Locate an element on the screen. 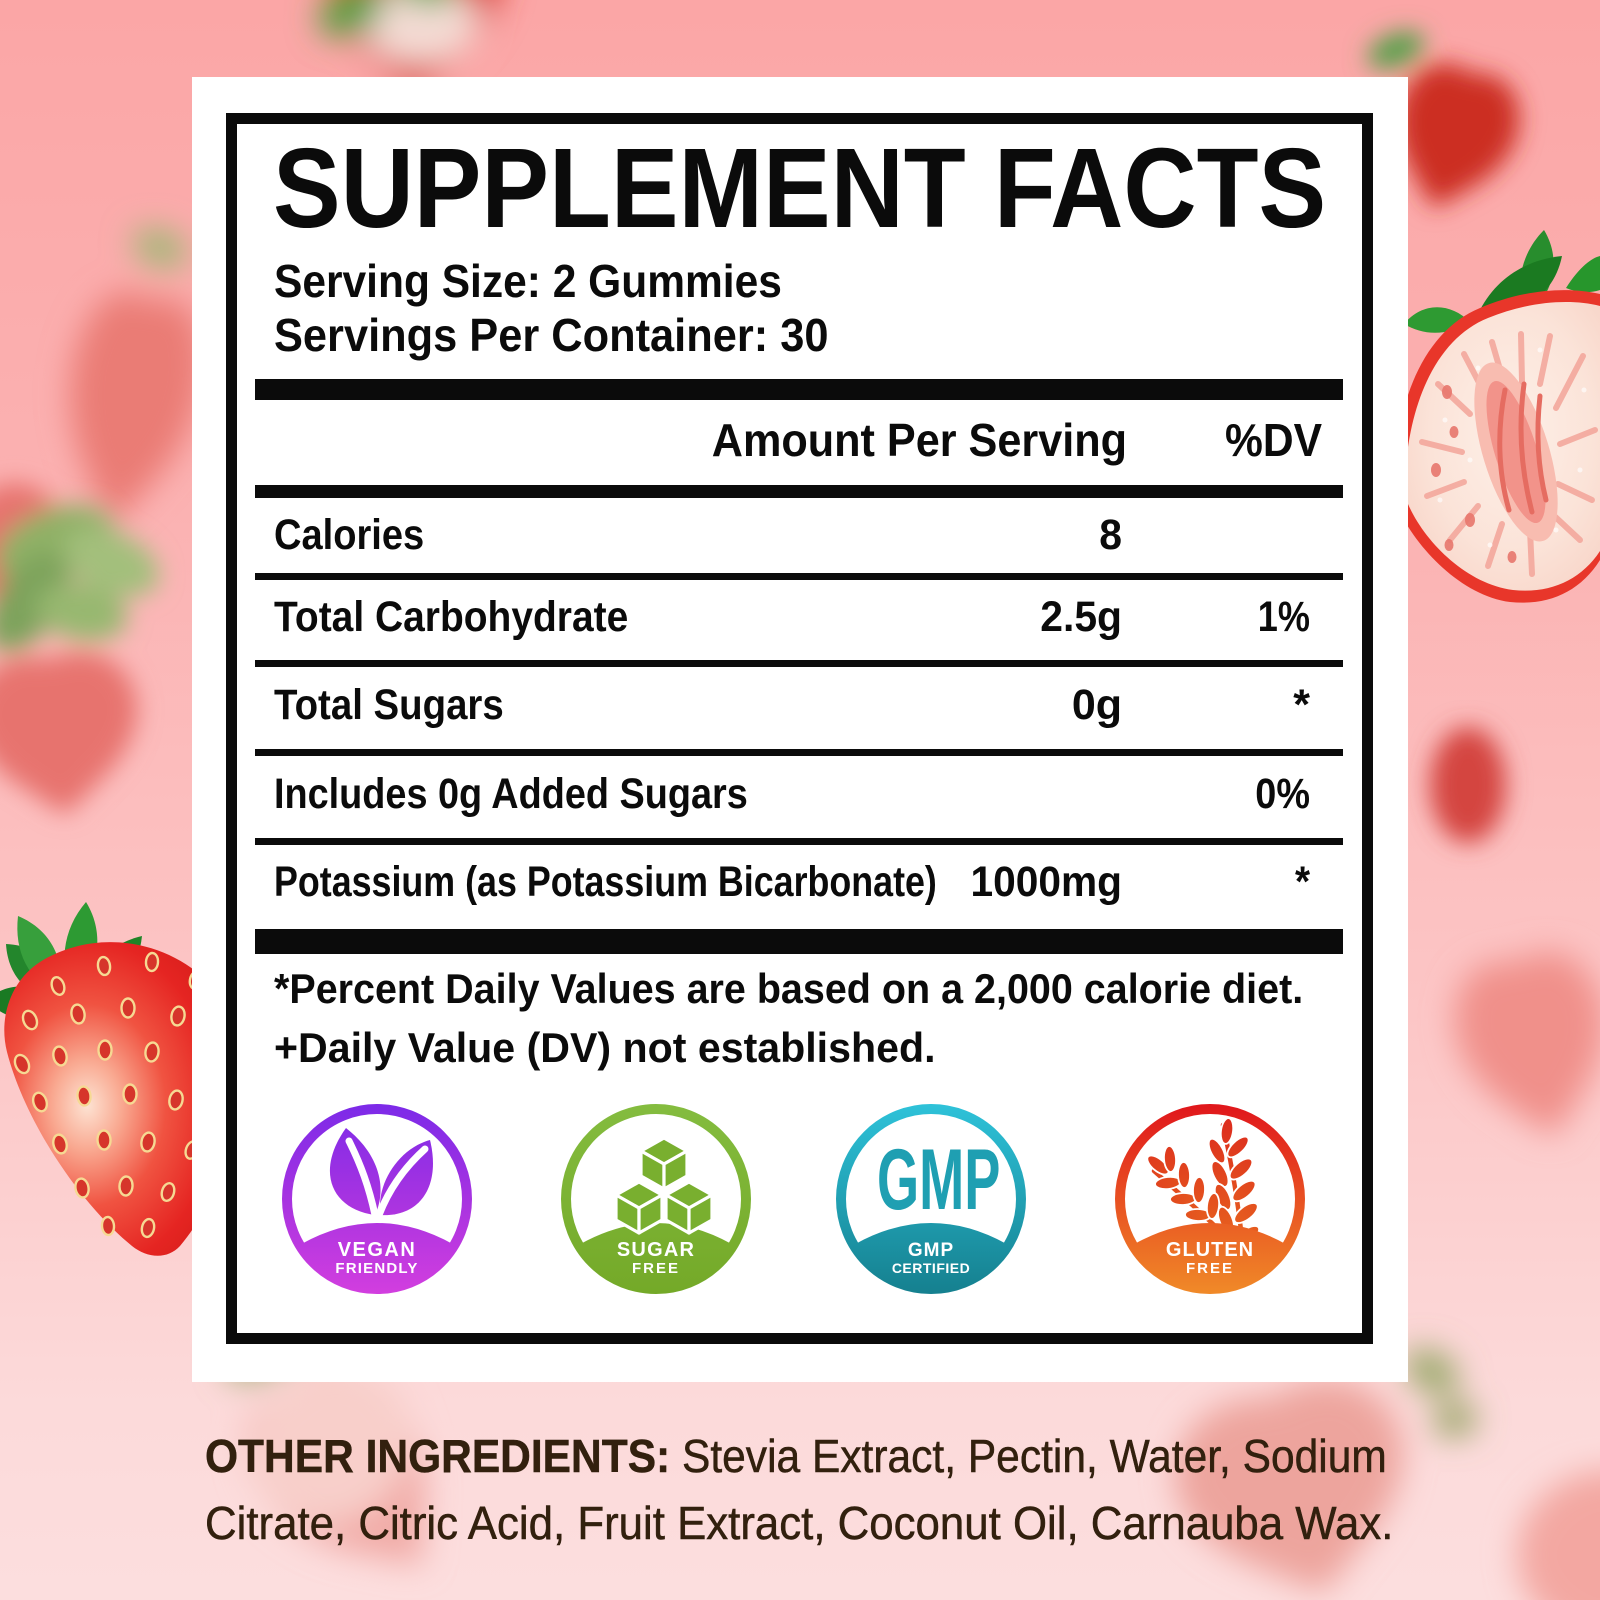  svg-text: GLUTEN is located at coordinates (1210, 1250).